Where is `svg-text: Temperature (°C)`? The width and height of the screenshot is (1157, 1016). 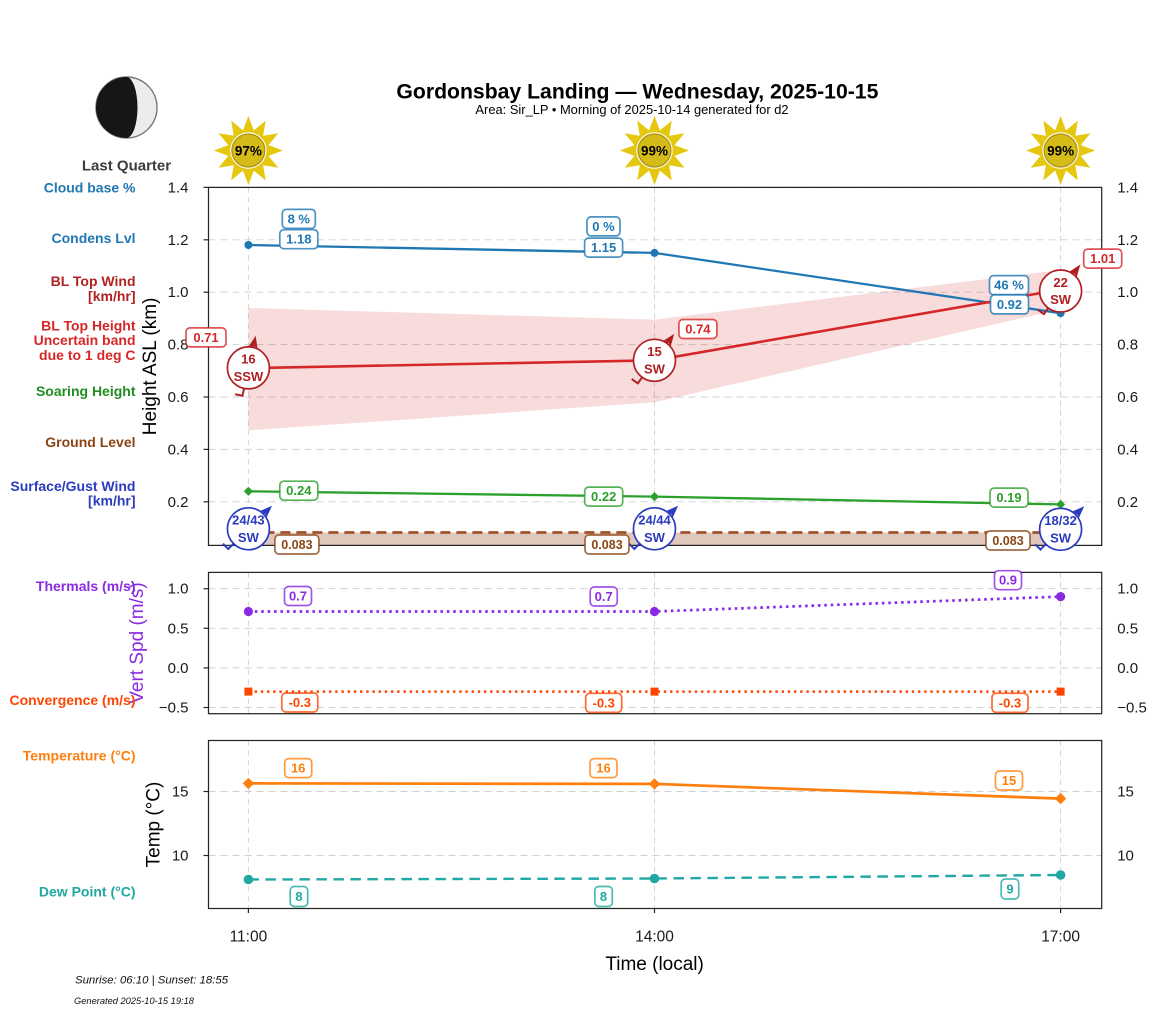 svg-text: Temperature (°C) is located at coordinates (79, 756).